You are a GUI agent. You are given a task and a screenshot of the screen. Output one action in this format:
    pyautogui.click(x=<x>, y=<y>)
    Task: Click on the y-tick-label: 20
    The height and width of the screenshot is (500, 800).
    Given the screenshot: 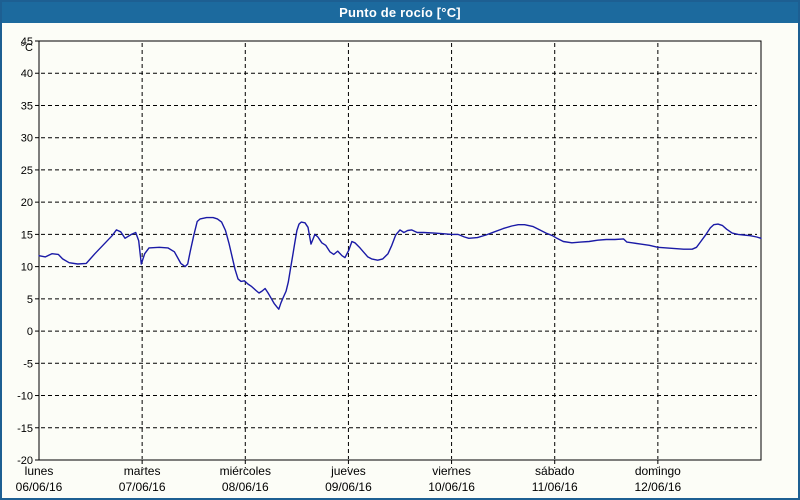 What is the action you would take?
    pyautogui.click(x=27, y=203)
    